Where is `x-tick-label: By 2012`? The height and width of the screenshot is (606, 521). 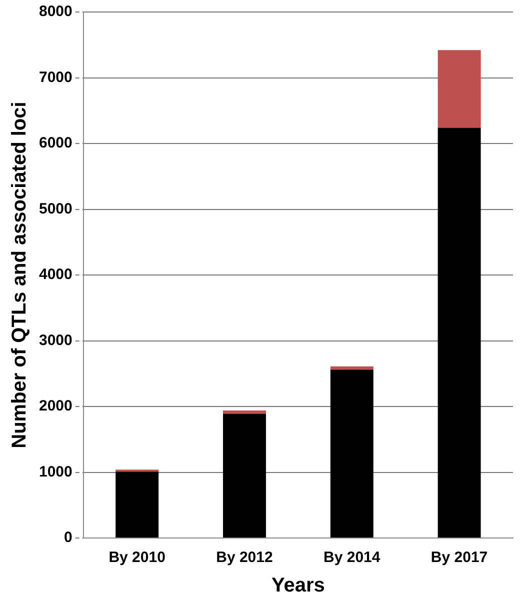
x-tick-label: By 2012 is located at coordinates (244, 557).